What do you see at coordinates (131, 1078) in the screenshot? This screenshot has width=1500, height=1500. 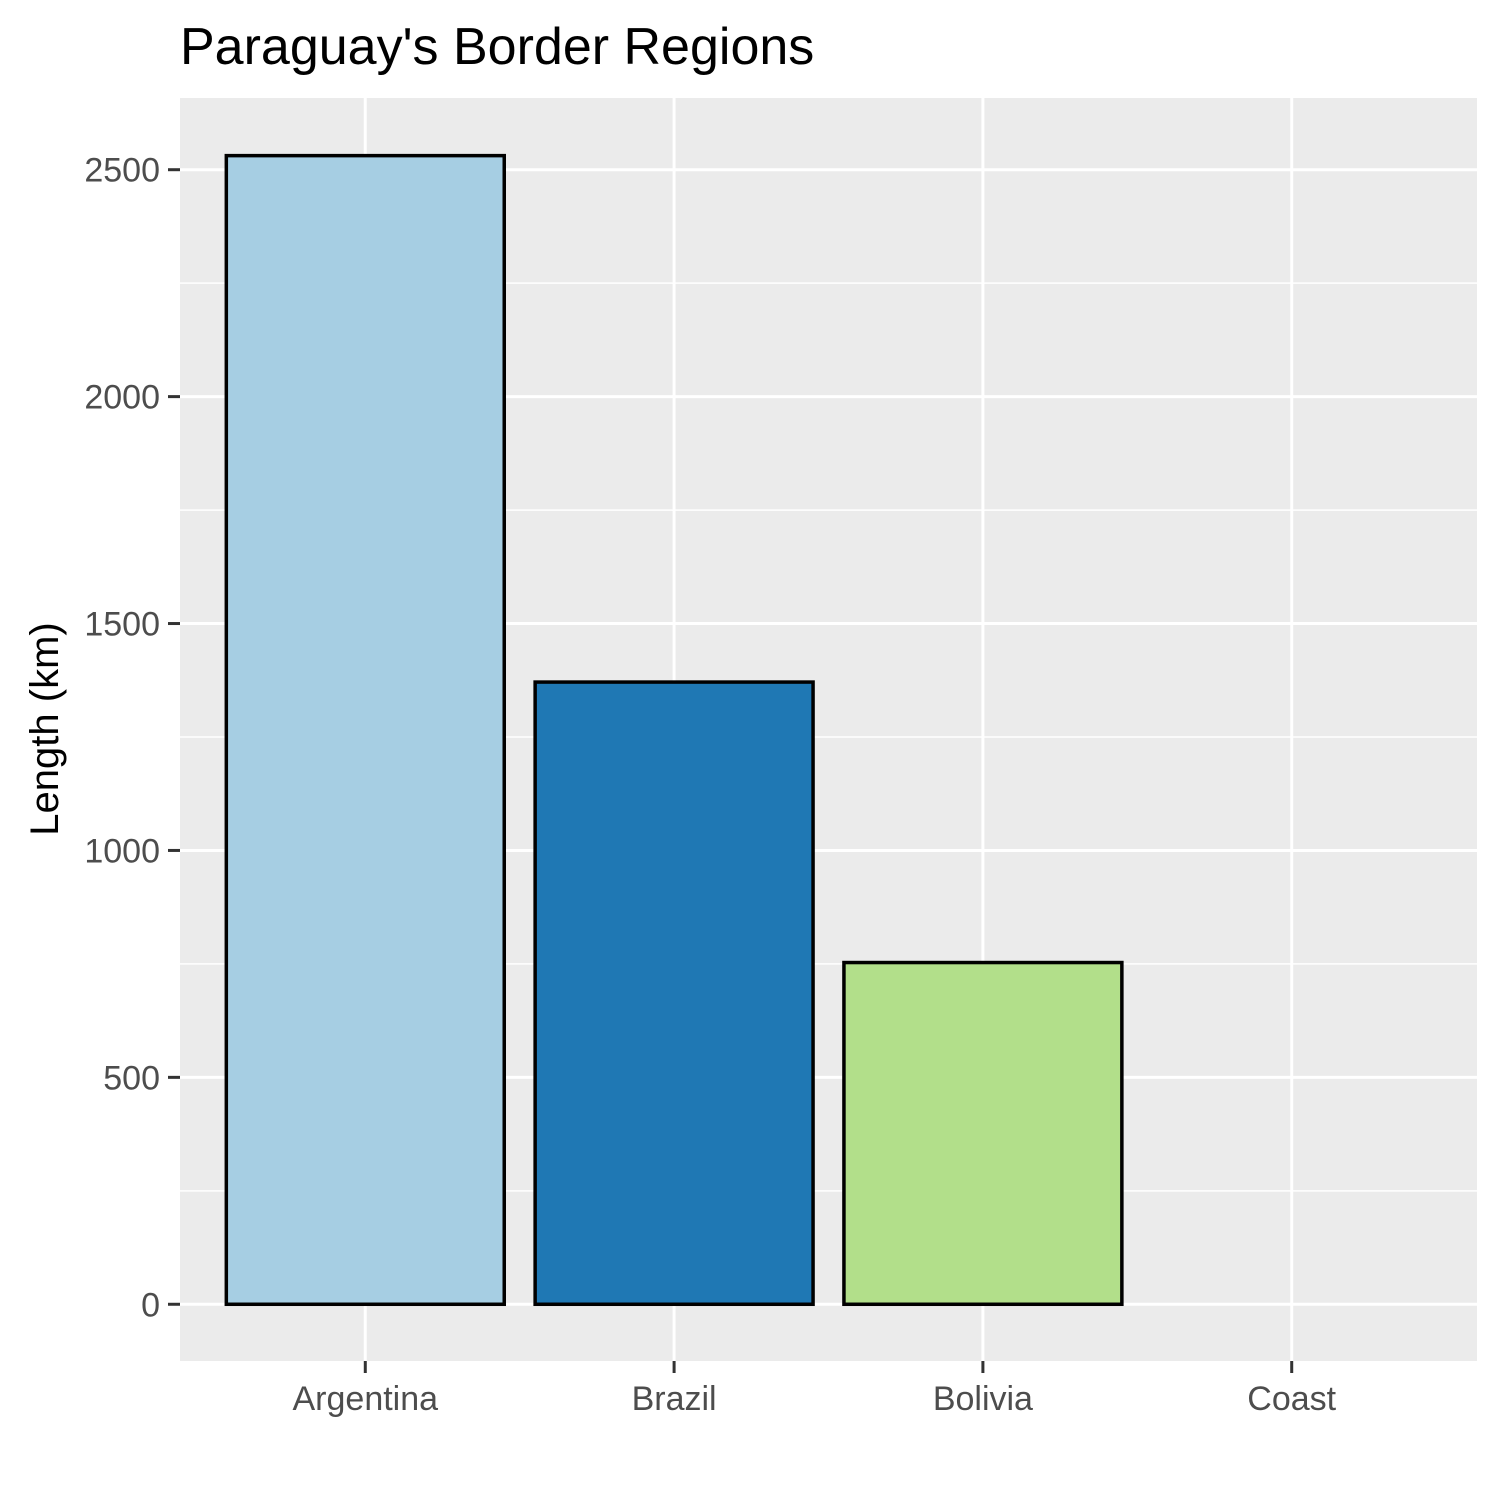 I see `y-tick-label: 500` at bounding box center [131, 1078].